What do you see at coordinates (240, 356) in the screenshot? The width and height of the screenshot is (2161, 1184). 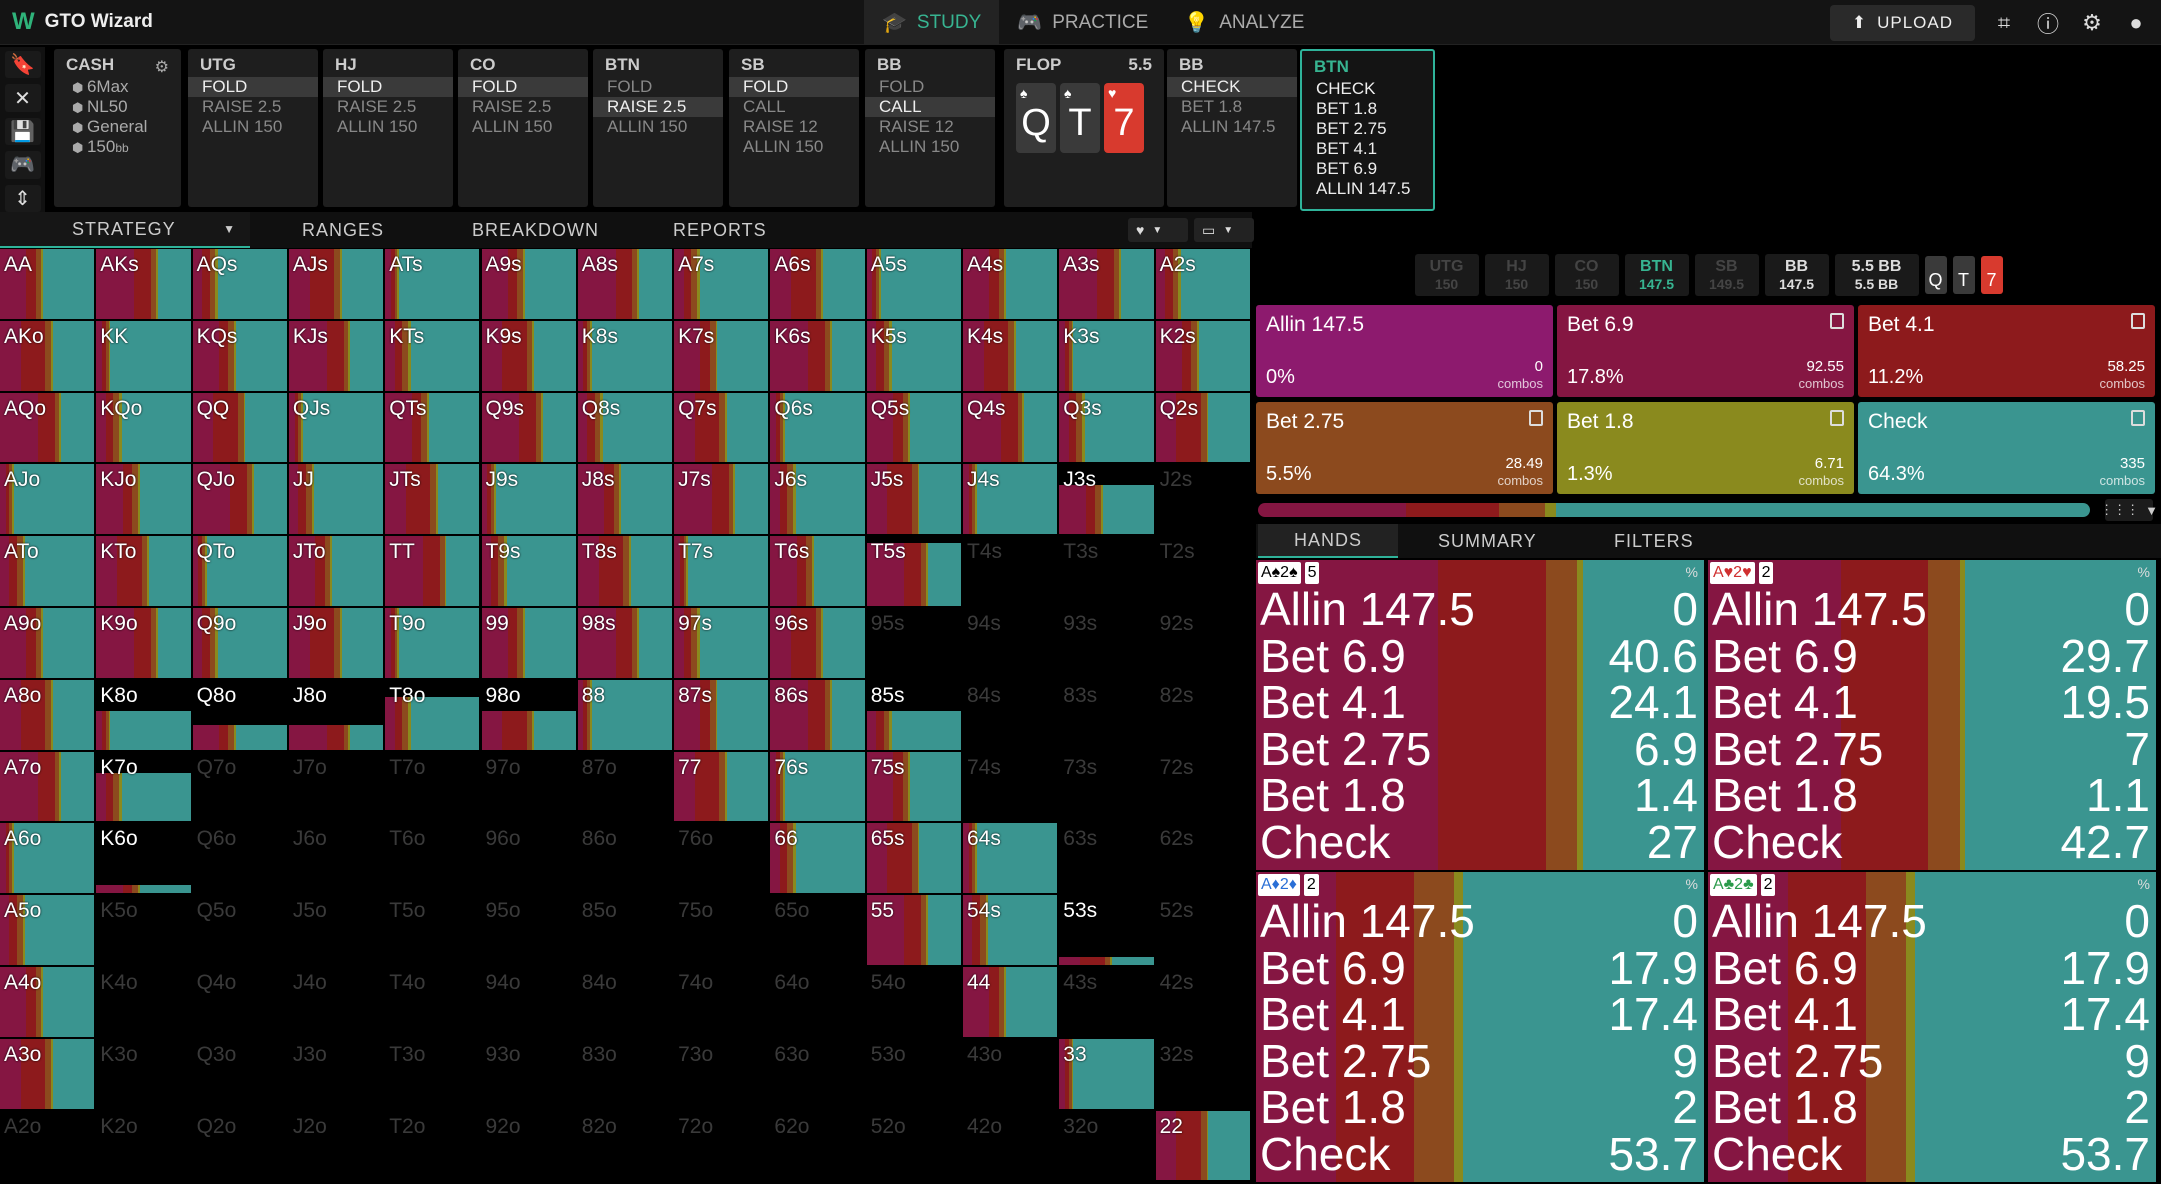 I see `hand-cell: KQs` at bounding box center [240, 356].